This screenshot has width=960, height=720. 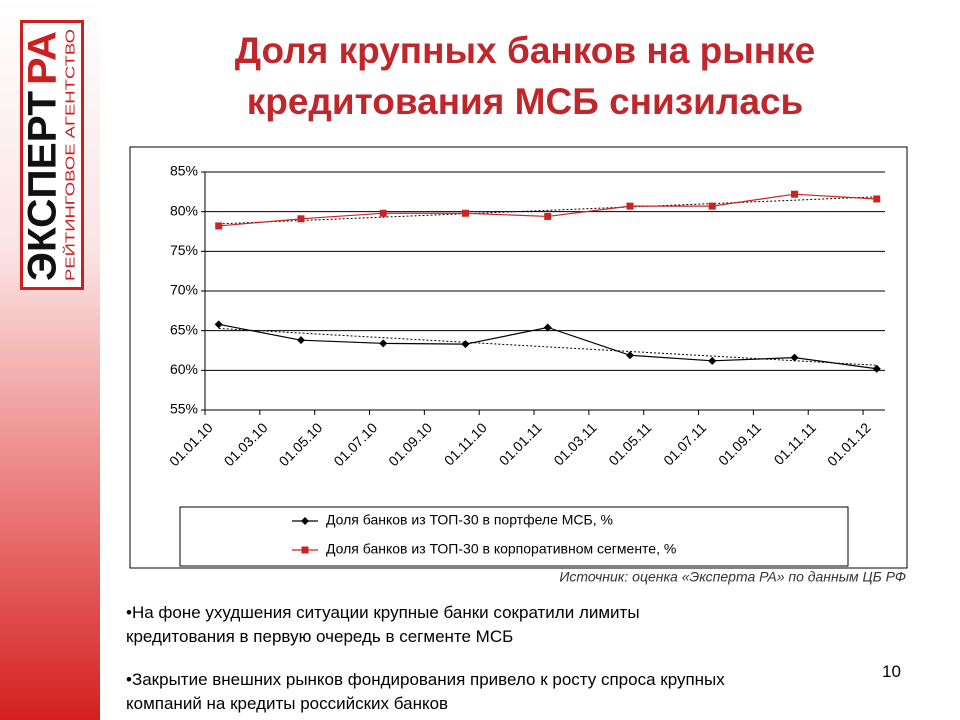 I want to click on logo-accent: РА, so click(x=44, y=58).